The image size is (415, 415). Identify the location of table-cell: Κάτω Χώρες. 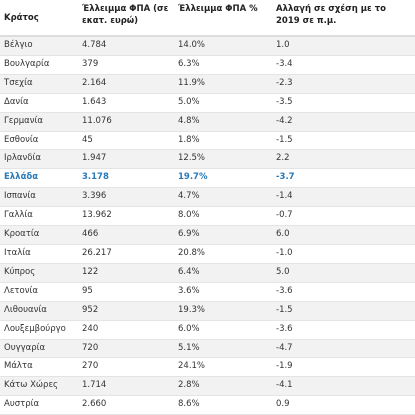
(39, 386).